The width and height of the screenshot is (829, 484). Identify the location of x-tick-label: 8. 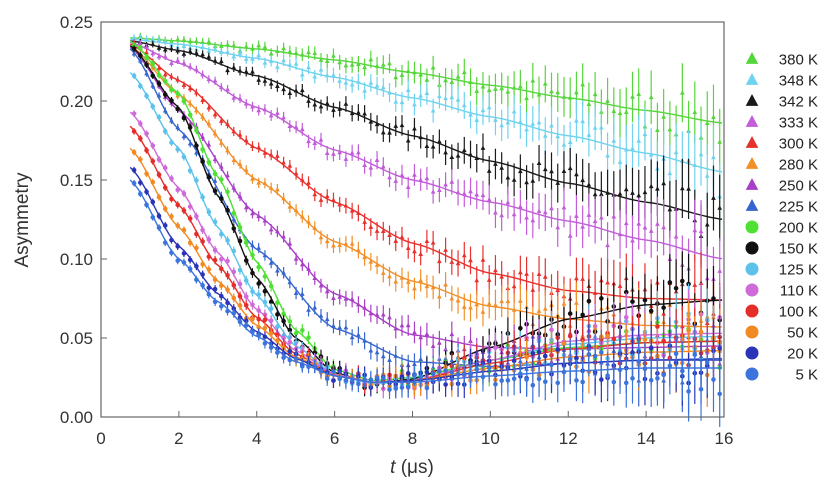
(412, 438).